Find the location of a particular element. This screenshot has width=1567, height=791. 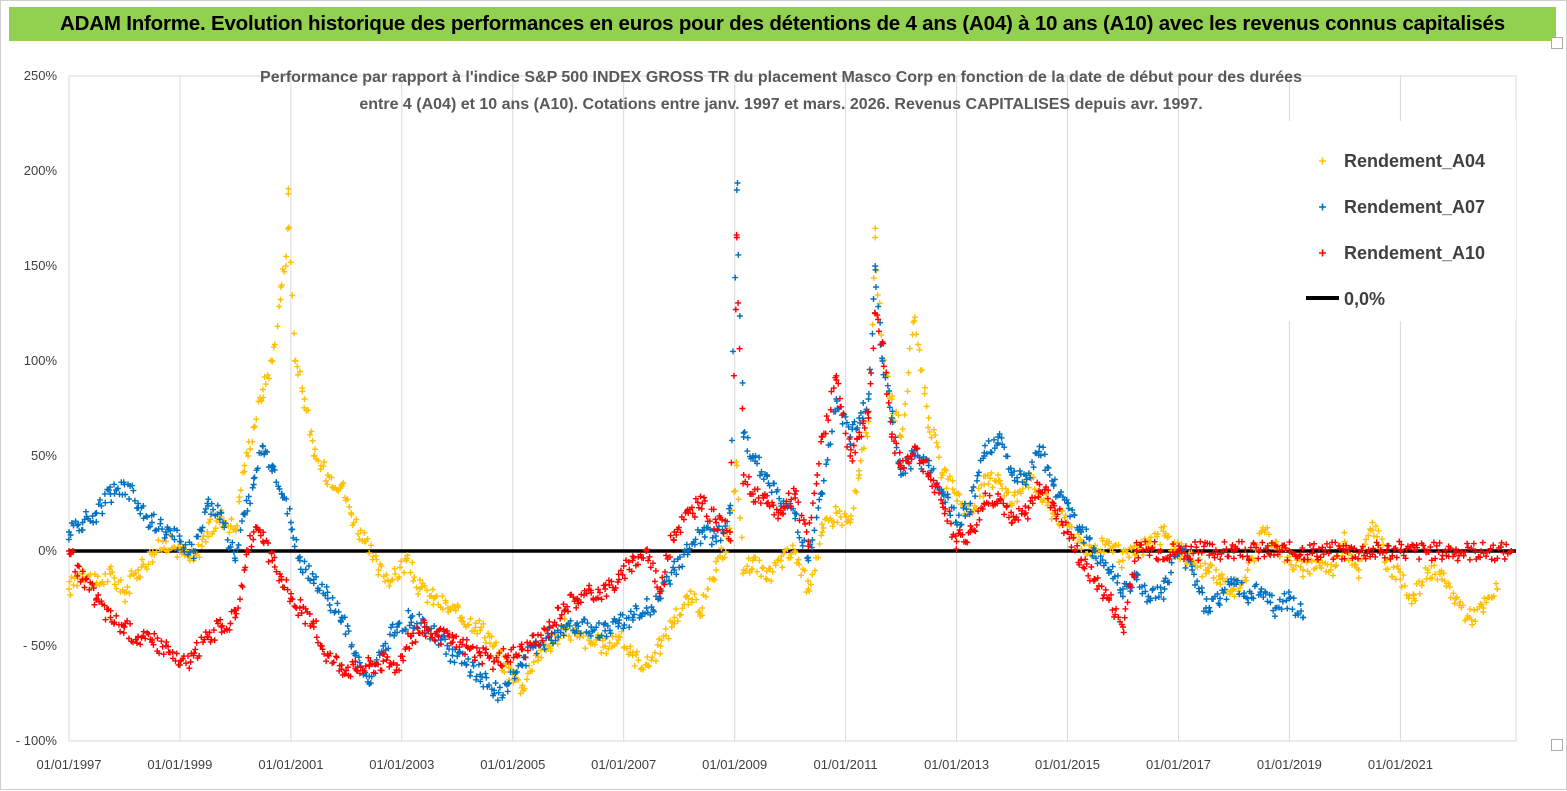

legend-label: Rendement_A10 is located at coordinates (1414, 253).